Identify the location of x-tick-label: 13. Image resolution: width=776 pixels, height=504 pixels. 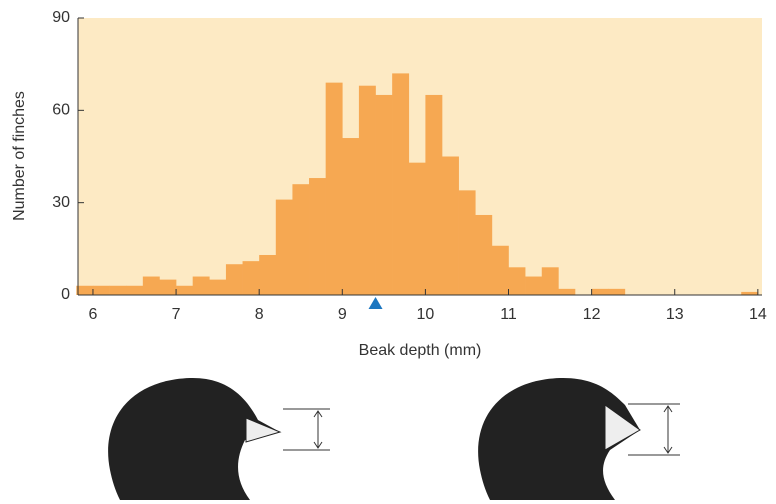
(675, 314).